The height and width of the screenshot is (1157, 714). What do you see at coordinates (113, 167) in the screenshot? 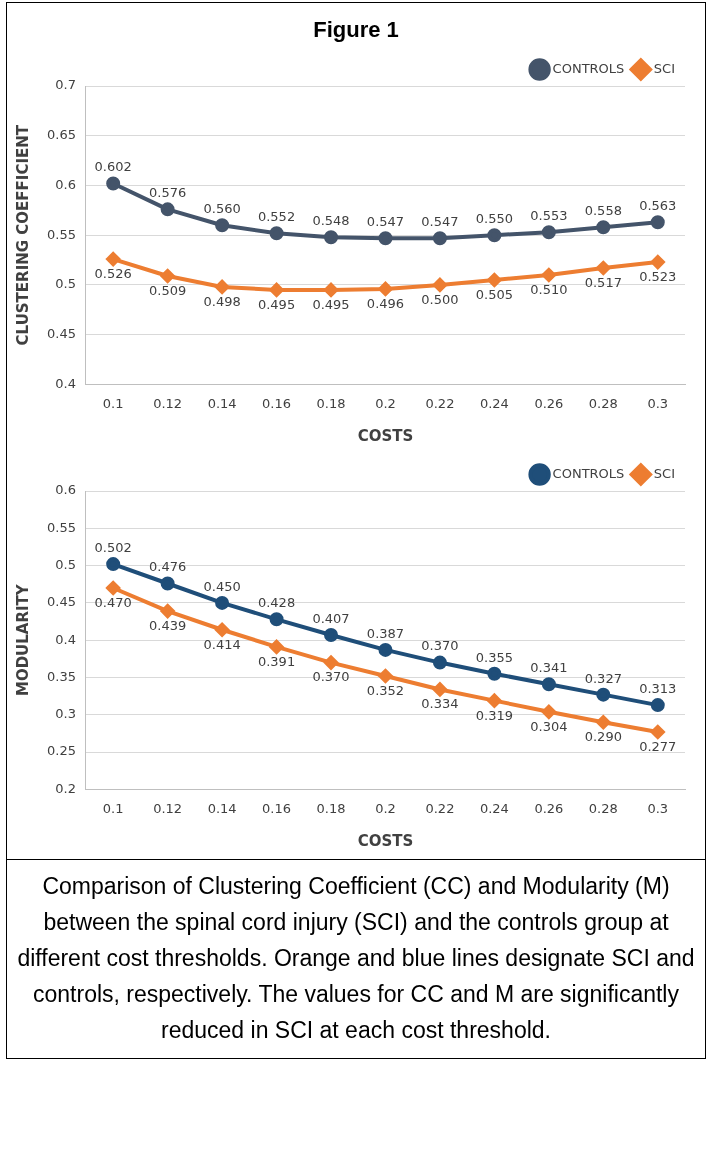
I see `data-label: 0.602` at bounding box center [113, 167].